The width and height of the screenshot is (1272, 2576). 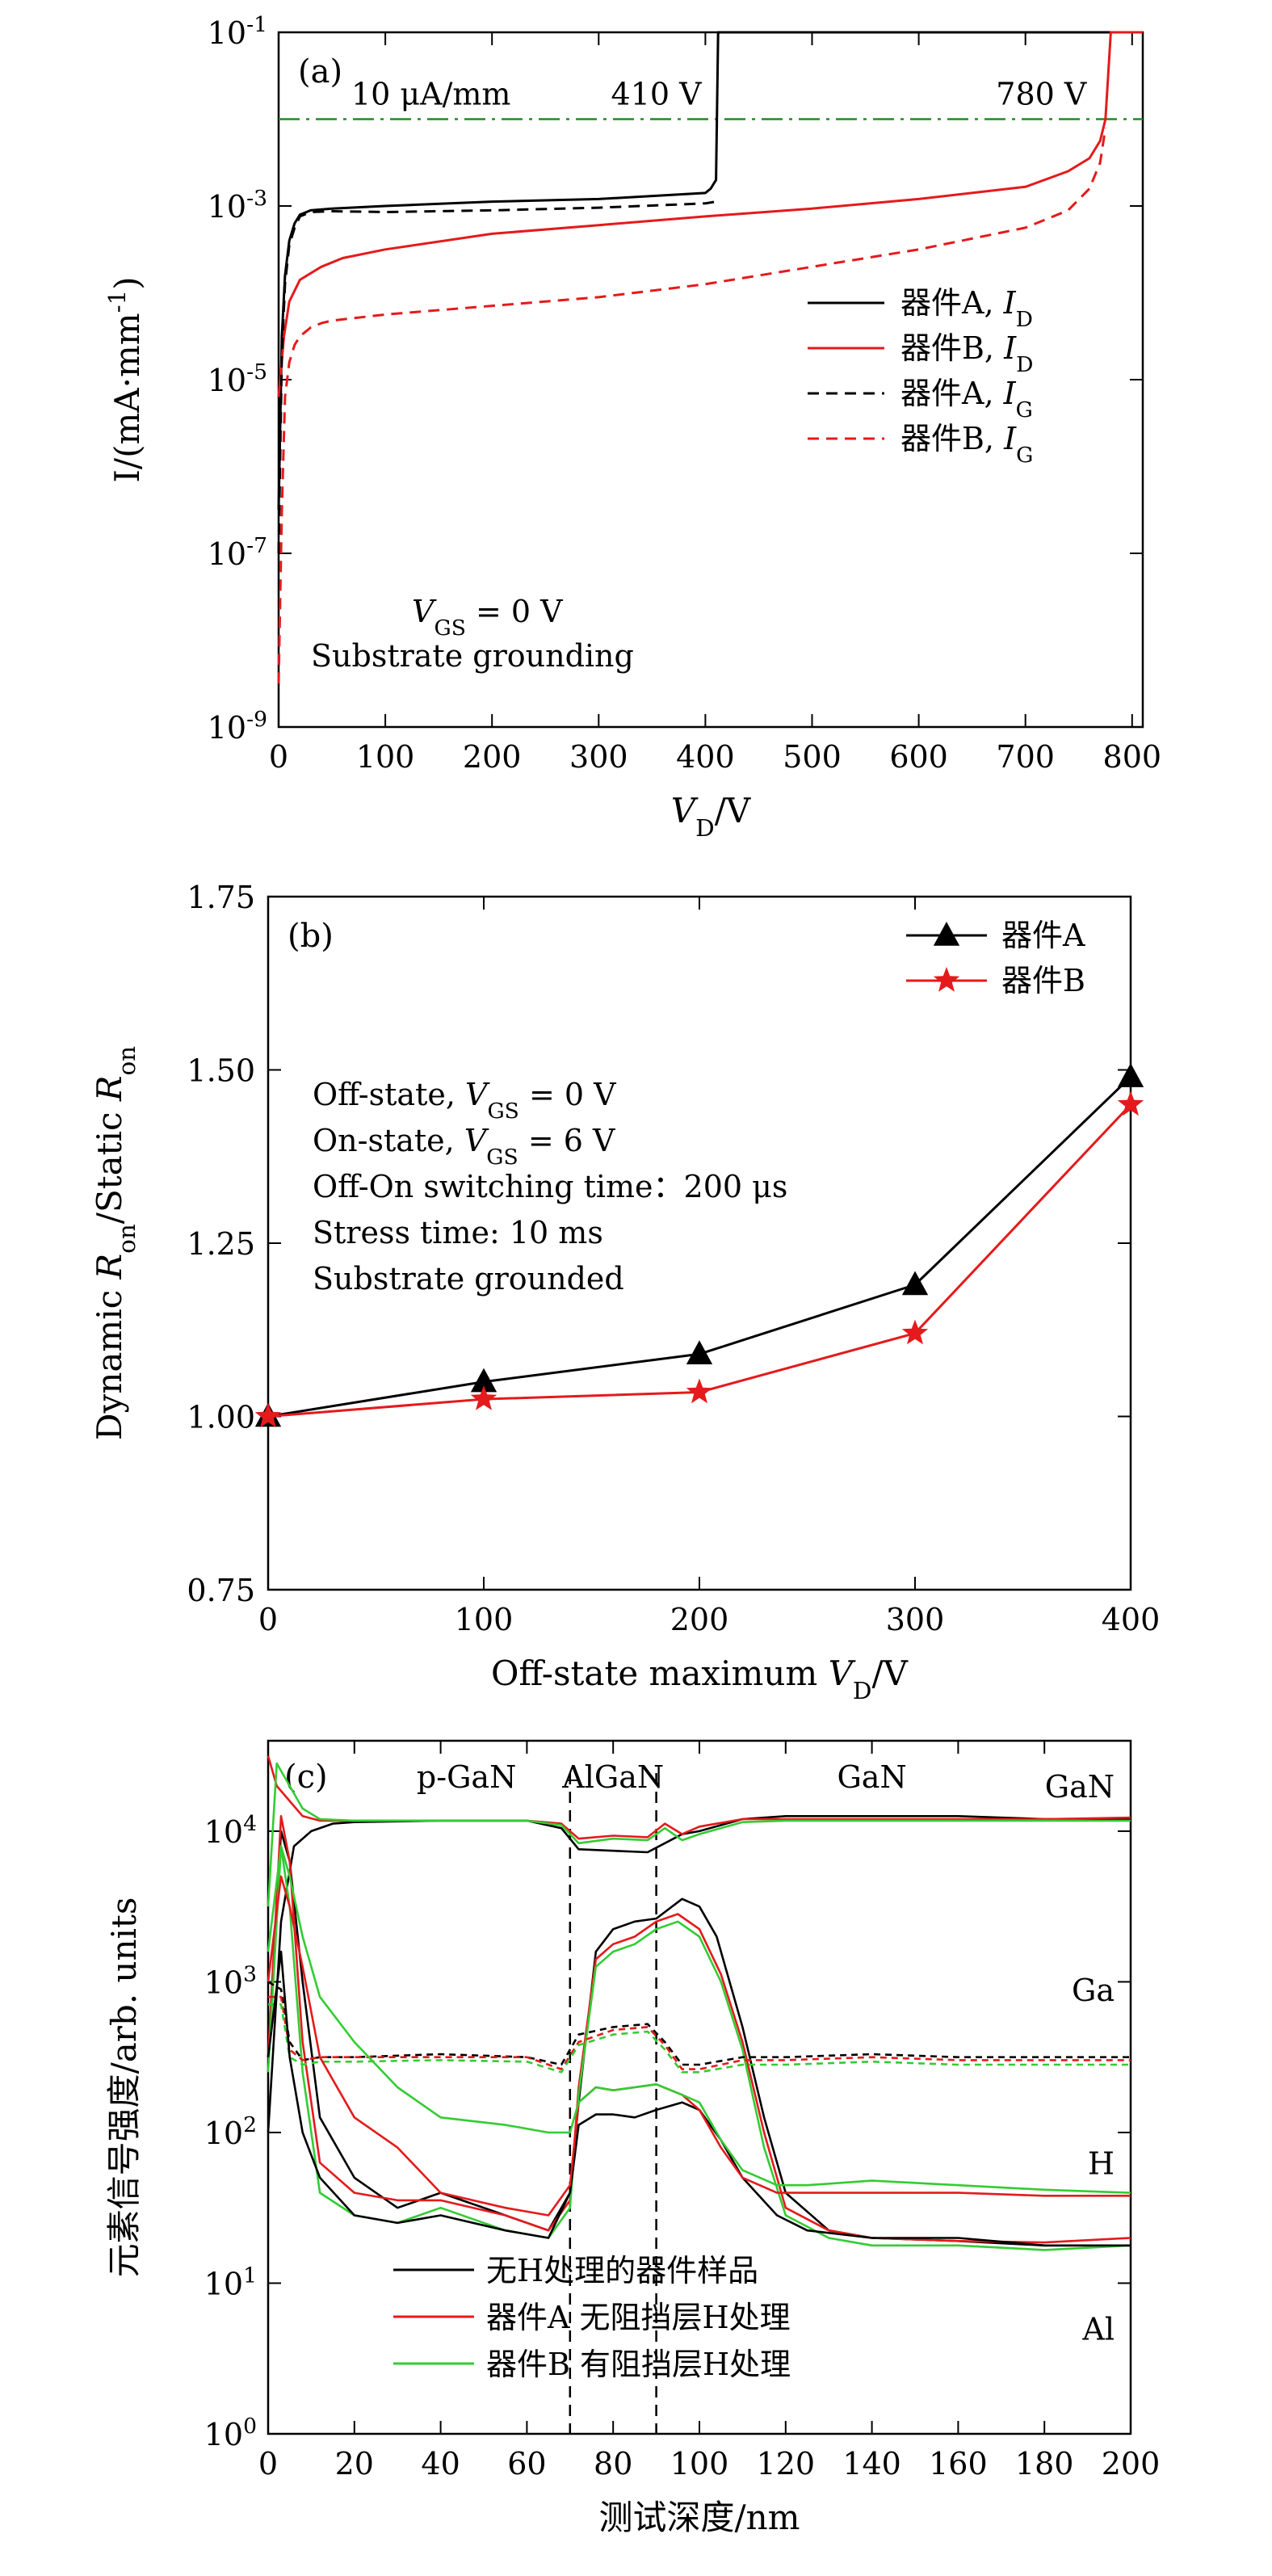 What do you see at coordinates (612, 1777) in the screenshot?
I see `region-label: AlGaN` at bounding box center [612, 1777].